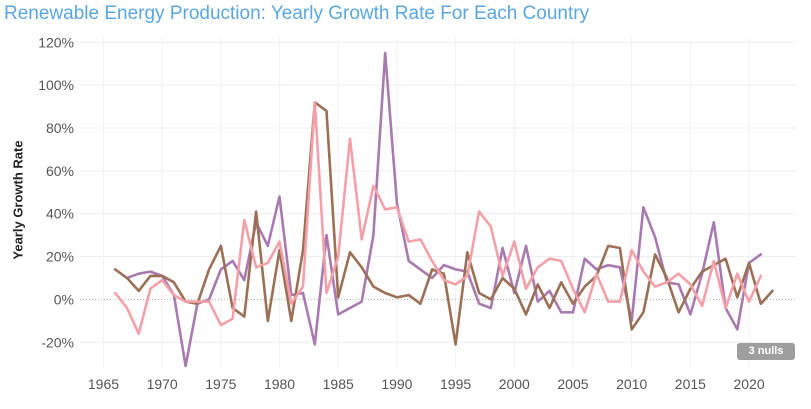 This screenshot has height=409, width=811. Describe the element at coordinates (60, 171) in the screenshot. I see `y-tick-label: 60%` at that location.